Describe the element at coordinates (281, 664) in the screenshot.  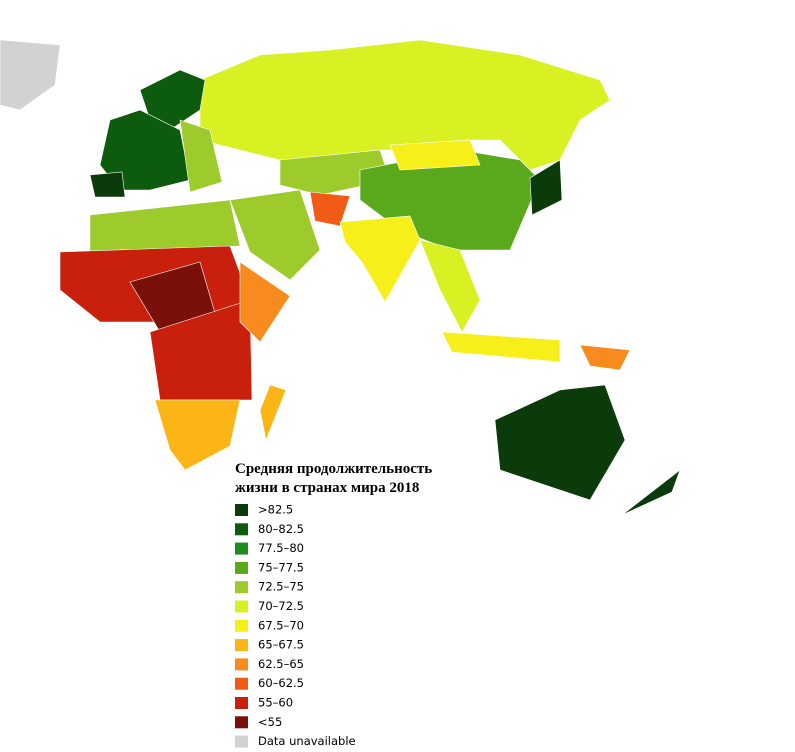
I see `legend-label: 62.5–65` at that location.